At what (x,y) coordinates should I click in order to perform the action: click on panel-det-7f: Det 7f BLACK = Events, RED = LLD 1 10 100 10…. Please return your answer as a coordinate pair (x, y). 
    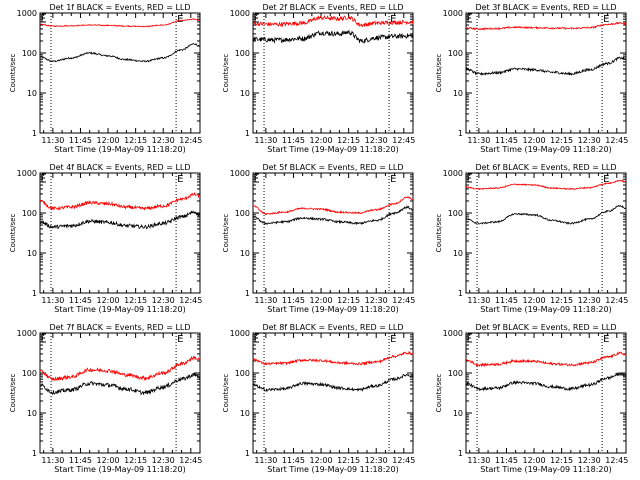
    Looking at the image, I should click on (105, 398).